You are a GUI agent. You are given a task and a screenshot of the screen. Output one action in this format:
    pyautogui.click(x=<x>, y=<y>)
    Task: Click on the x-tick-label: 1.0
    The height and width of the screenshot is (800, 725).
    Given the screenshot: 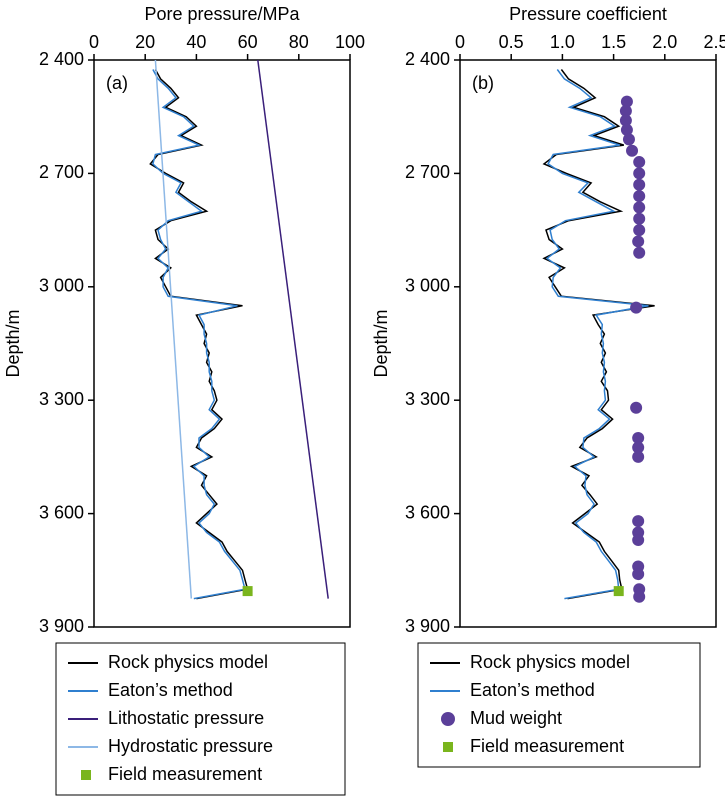 What is the action you would take?
    pyautogui.click(x=562, y=42)
    